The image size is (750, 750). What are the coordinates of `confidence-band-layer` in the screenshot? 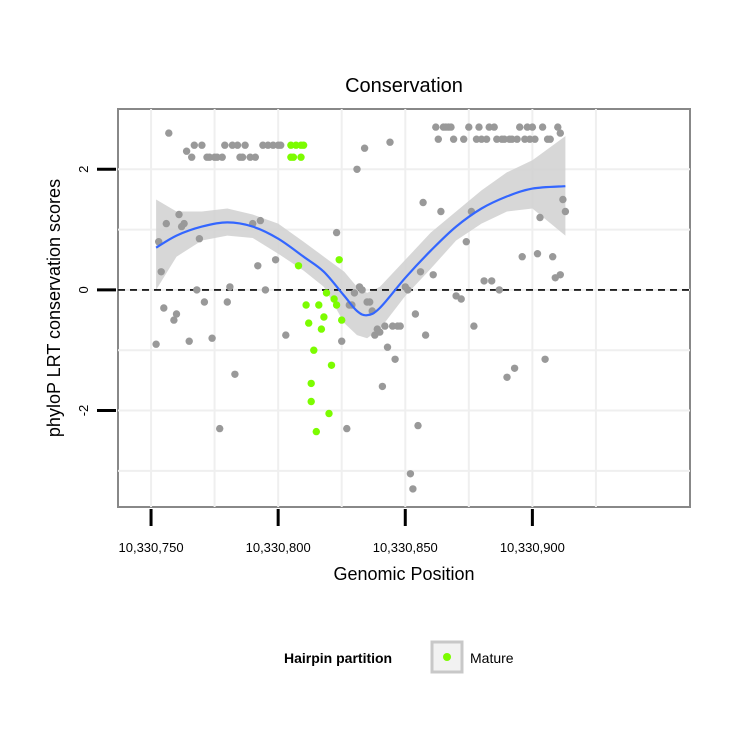 It's located at (361, 237).